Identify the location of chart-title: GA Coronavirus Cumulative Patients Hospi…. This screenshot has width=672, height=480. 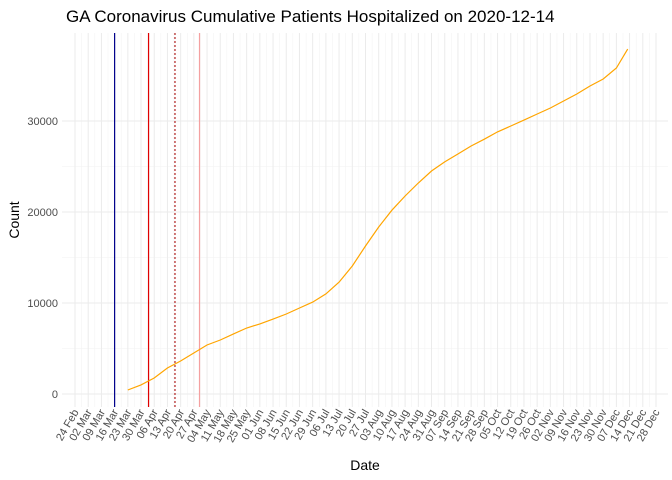
(310, 16).